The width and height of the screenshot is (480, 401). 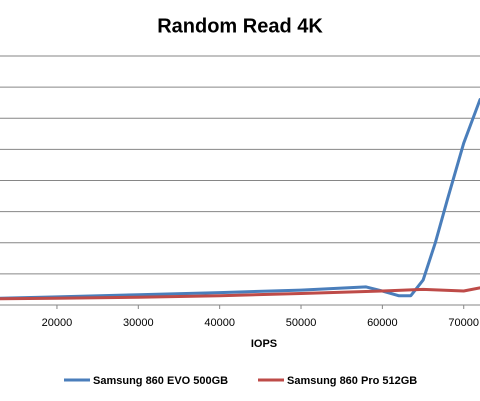 I want to click on x-tick-label: 20000, so click(x=57, y=323).